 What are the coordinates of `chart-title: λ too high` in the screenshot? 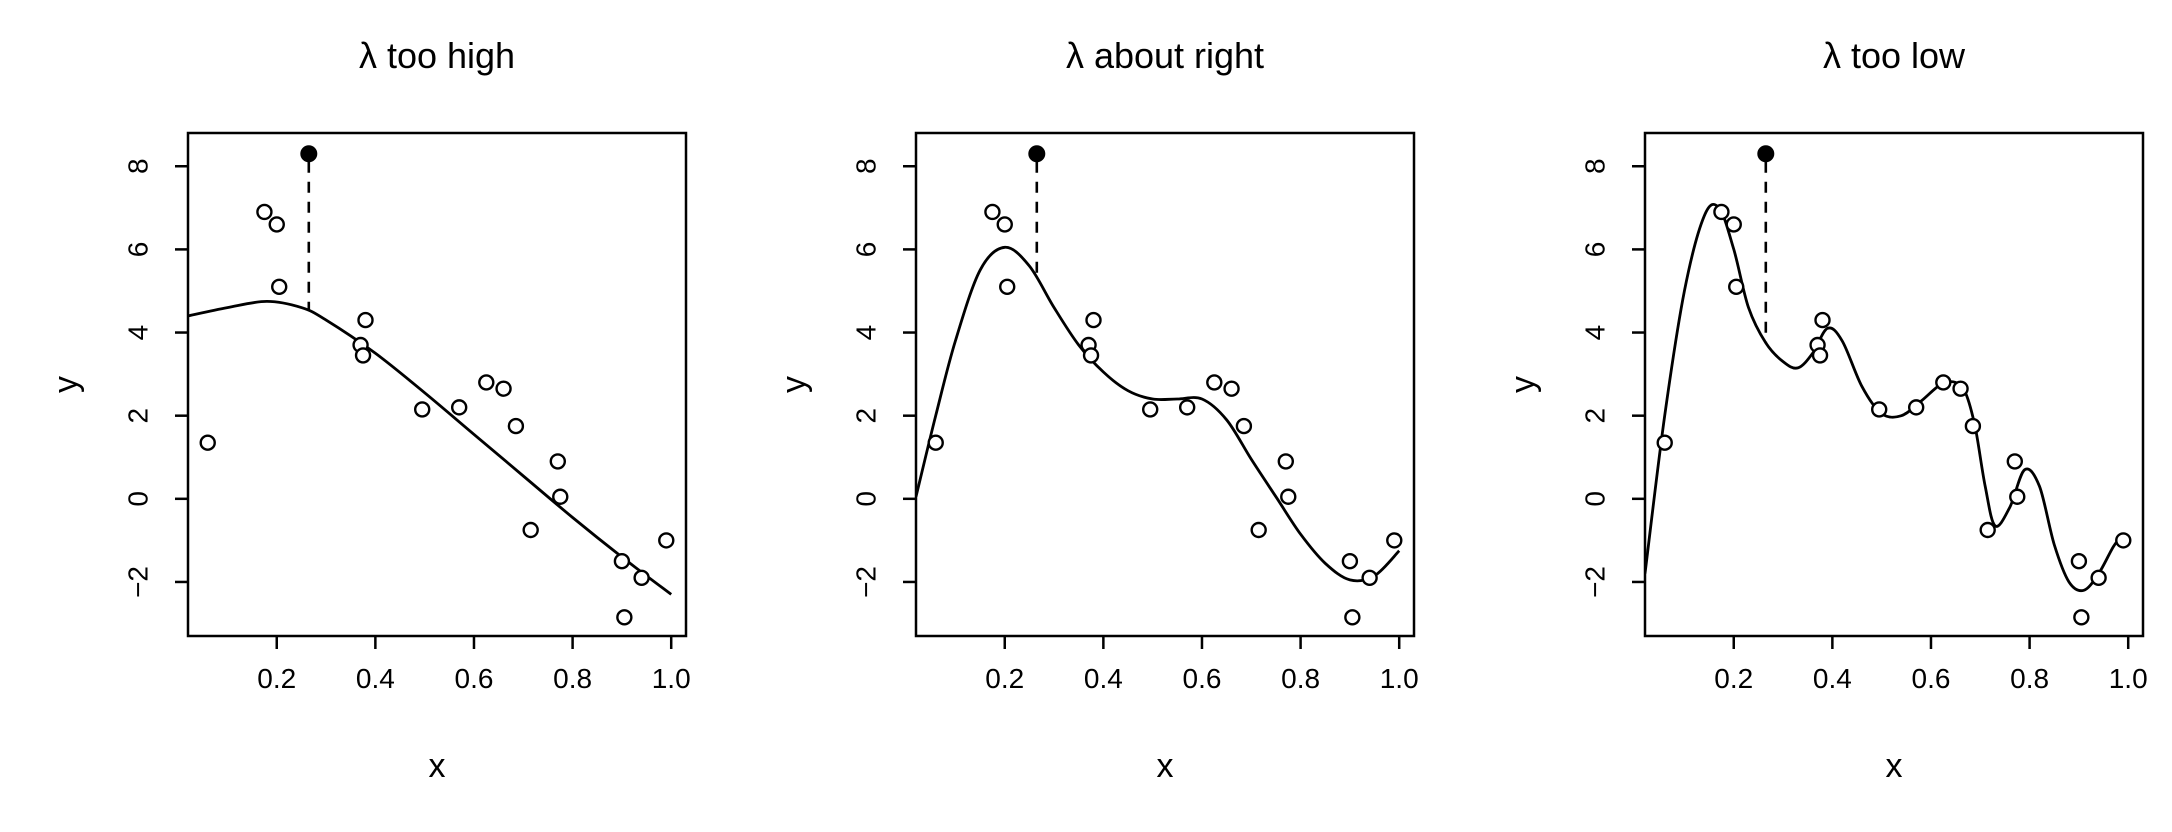 It's located at (437, 55).